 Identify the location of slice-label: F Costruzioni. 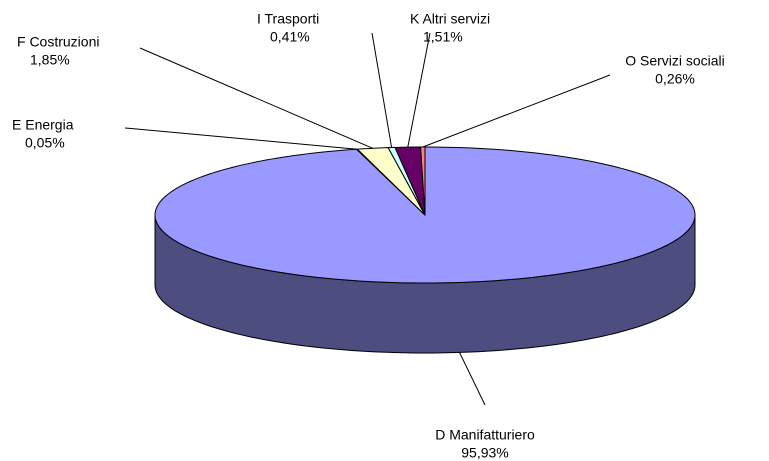
(58, 42).